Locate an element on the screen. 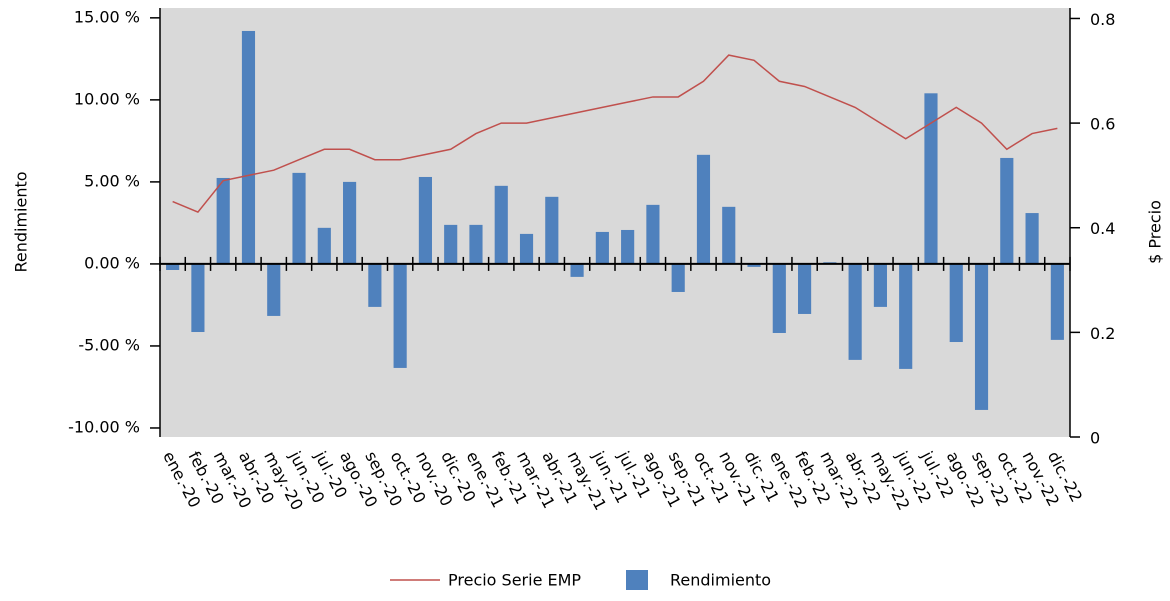  y2-tick-label: 0.6 is located at coordinates (1102, 124).